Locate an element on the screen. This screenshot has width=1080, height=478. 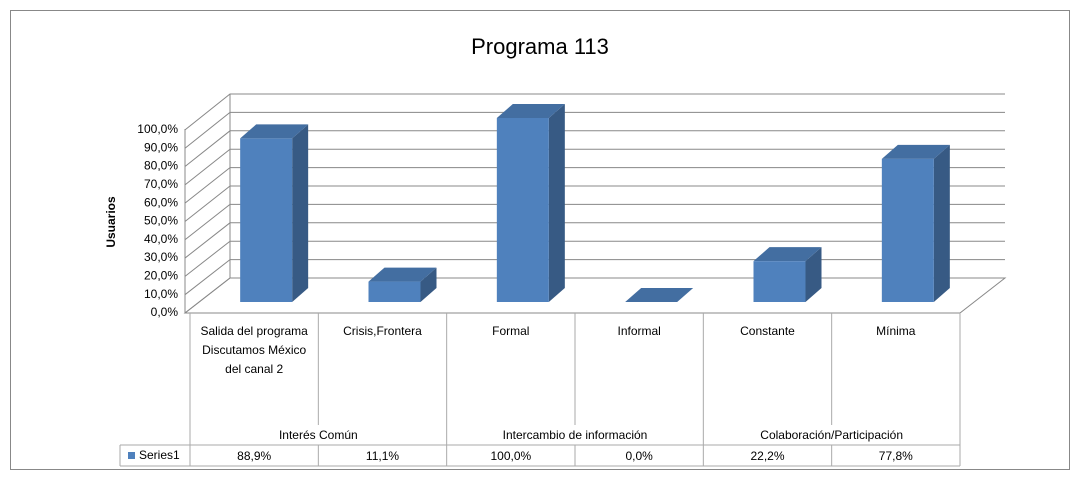
y-tick-label: 0,0% is located at coordinates (165, 312).